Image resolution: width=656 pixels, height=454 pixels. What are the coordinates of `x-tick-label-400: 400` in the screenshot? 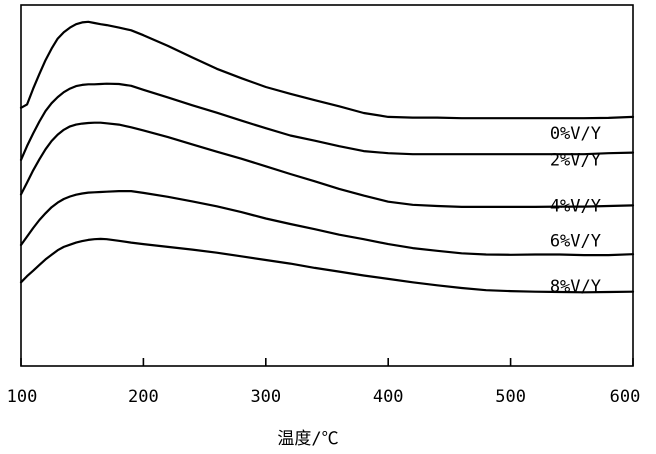 It's located at (388, 397).